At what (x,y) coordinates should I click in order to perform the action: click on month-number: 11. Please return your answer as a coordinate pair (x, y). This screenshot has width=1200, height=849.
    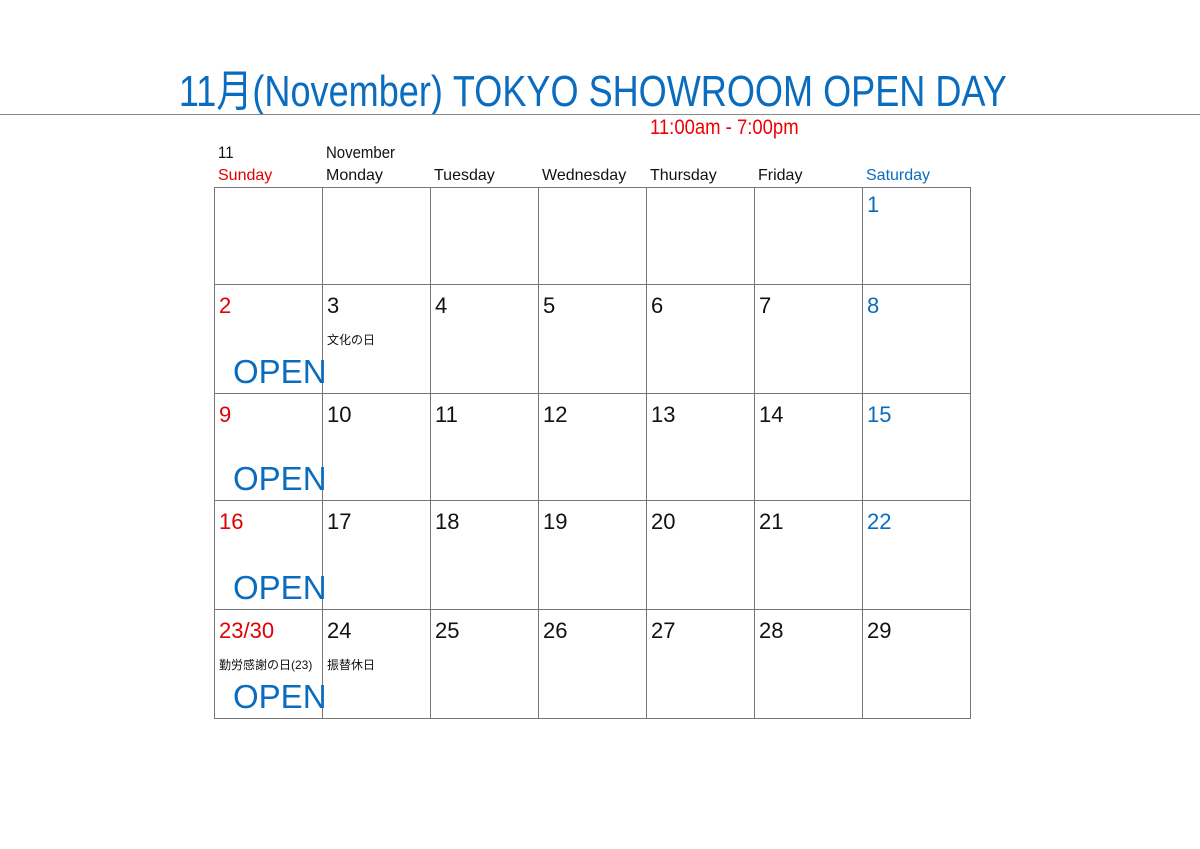
    Looking at the image, I should click on (226, 152).